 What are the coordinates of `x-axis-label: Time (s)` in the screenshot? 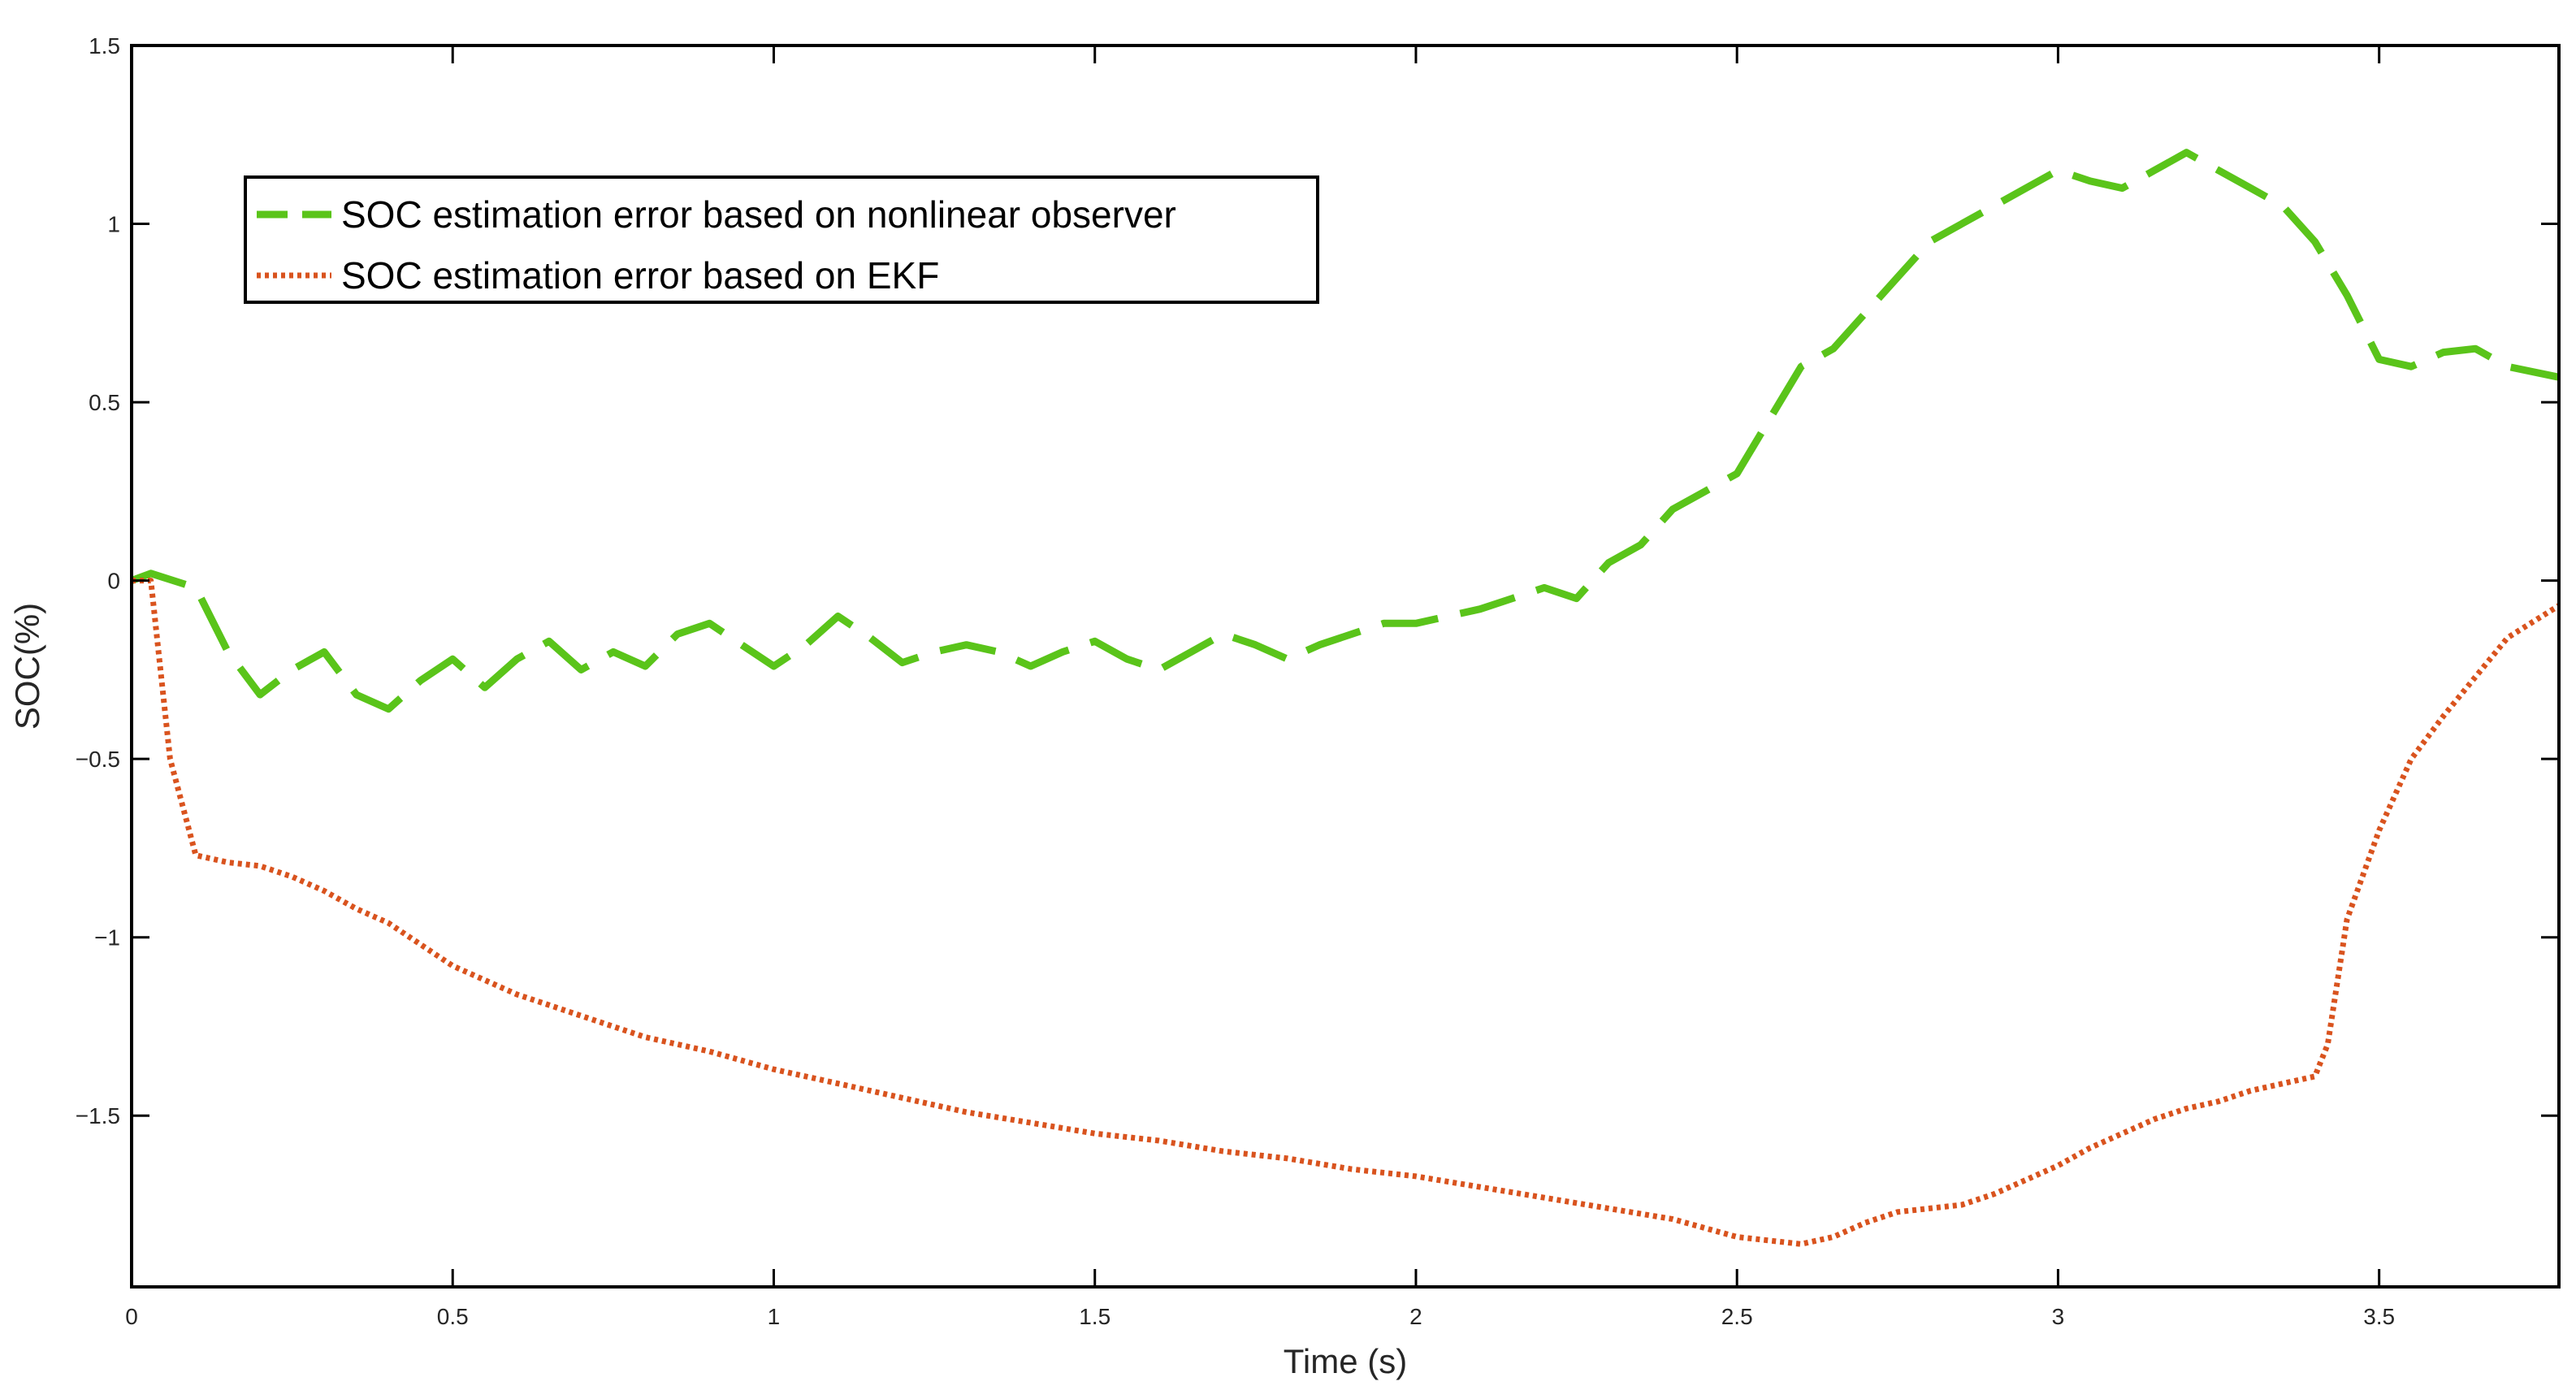 It's located at (1345, 1361).